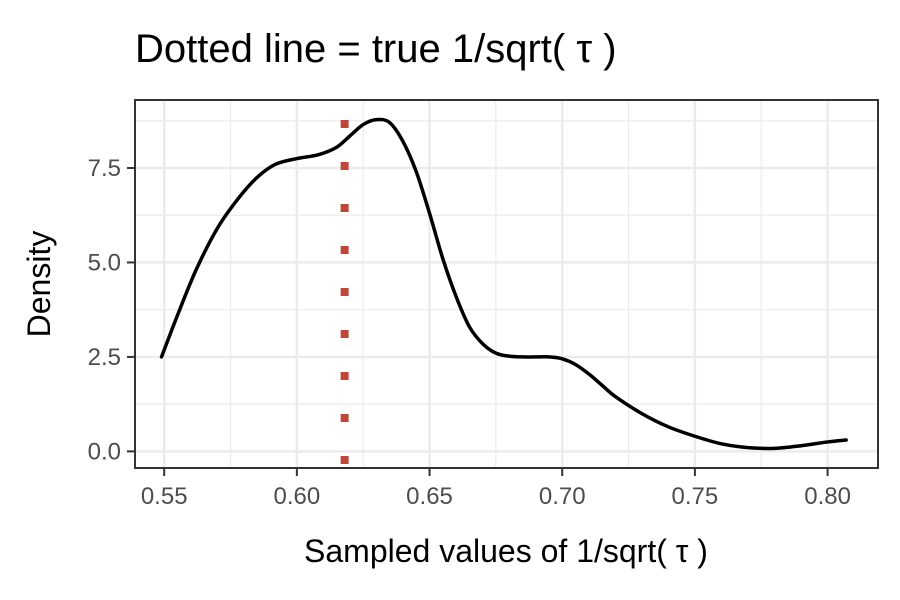 This screenshot has height=600, width=900. I want to click on y-tick-label: 0.0, so click(104, 451).